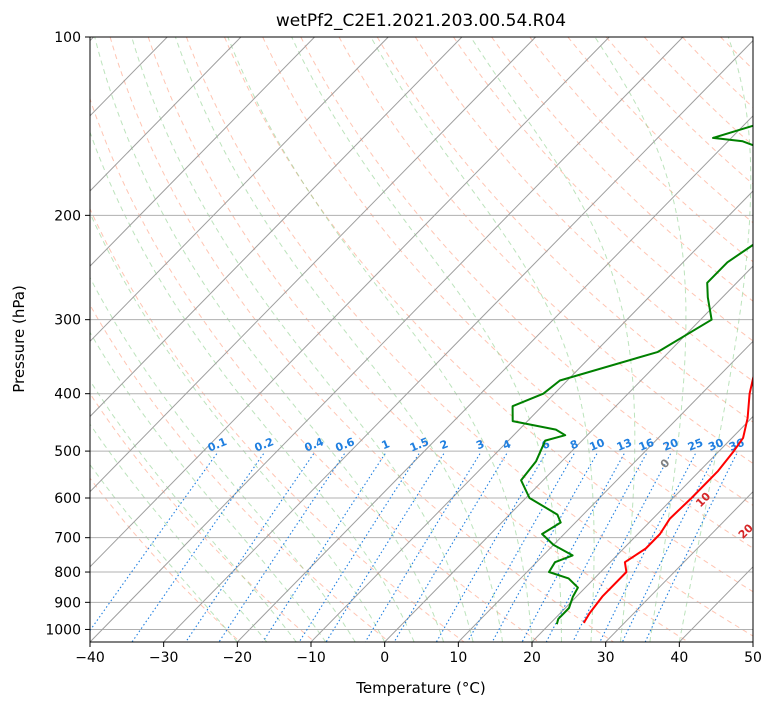  Describe the element at coordinates (596, 445) in the screenshot. I see `mixing-ratio-label: 10` at that location.